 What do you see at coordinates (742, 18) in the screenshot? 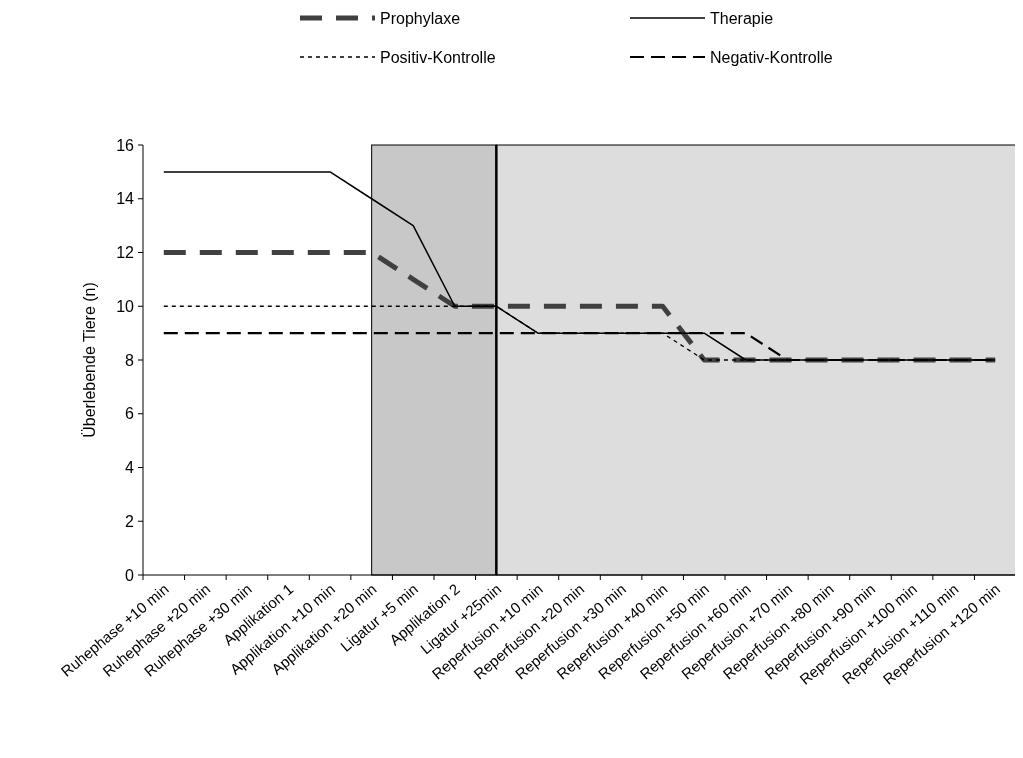
I see `legend-label: Therapie` at bounding box center [742, 18].